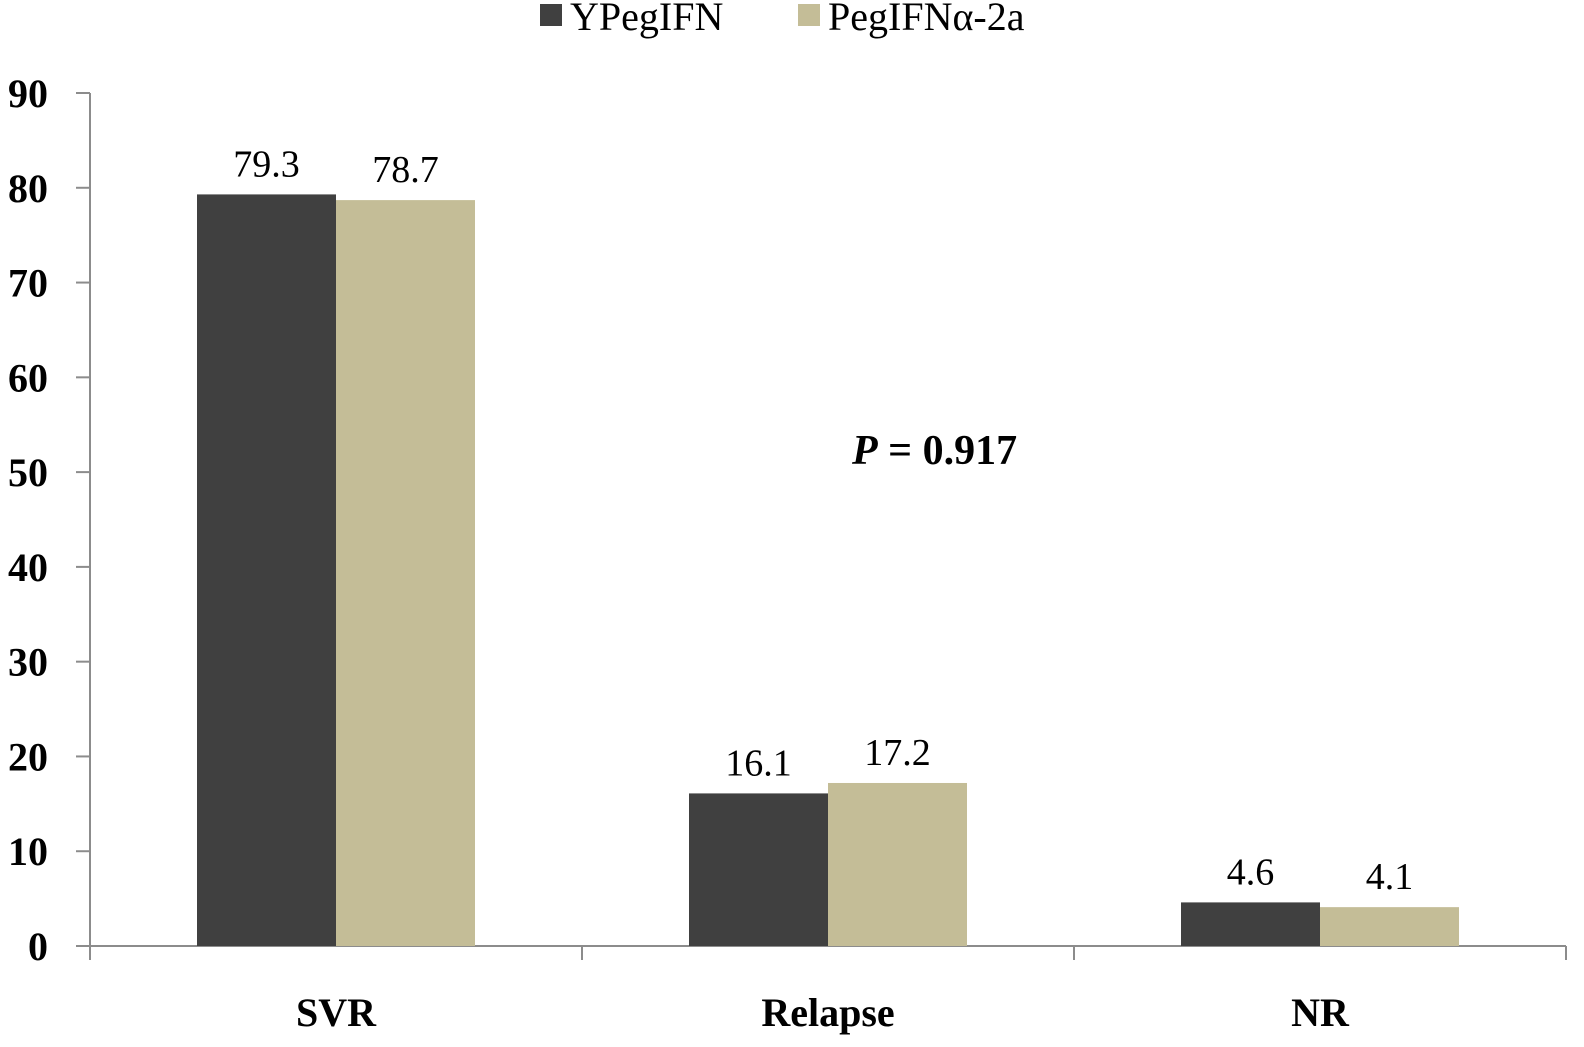 Image resolution: width=1584 pixels, height=1047 pixels. What do you see at coordinates (1320, 1012) in the screenshot?
I see `x-category-label-nr: NR` at bounding box center [1320, 1012].